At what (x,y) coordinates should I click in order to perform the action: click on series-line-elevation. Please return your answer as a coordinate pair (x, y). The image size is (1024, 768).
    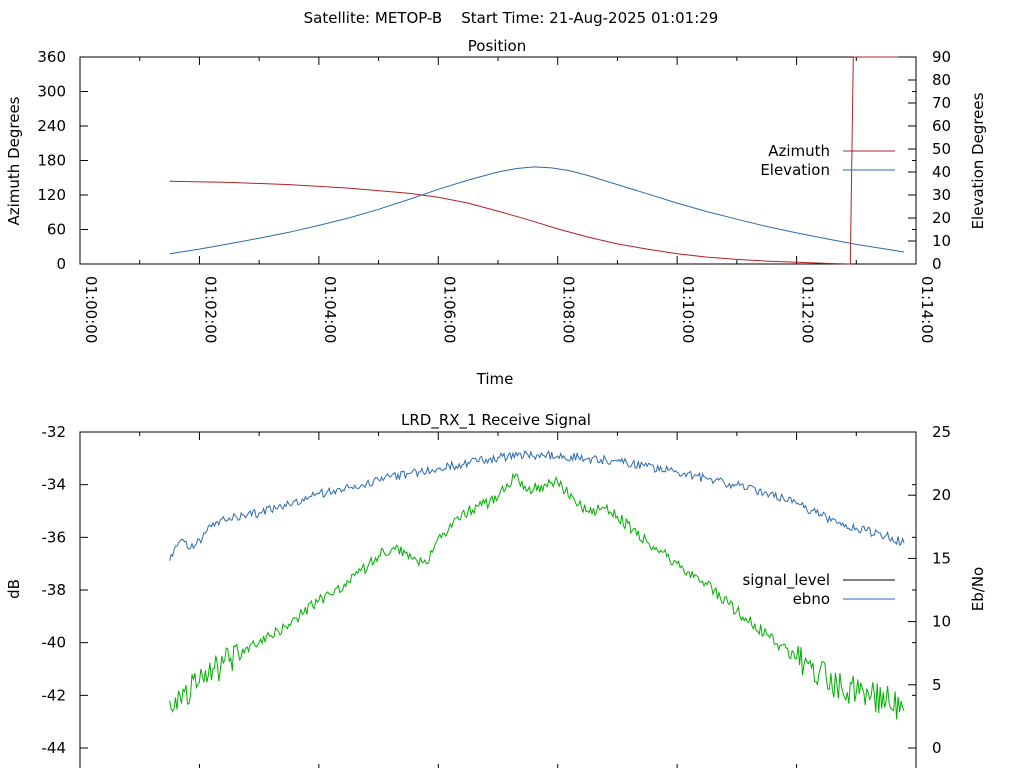
    Looking at the image, I should click on (537, 210).